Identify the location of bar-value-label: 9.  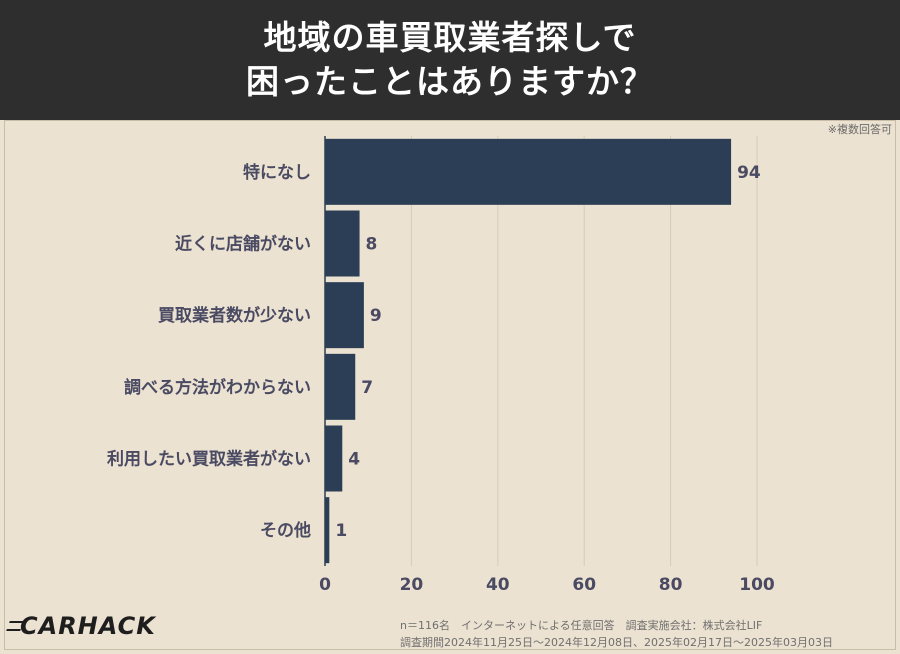
(376, 316).